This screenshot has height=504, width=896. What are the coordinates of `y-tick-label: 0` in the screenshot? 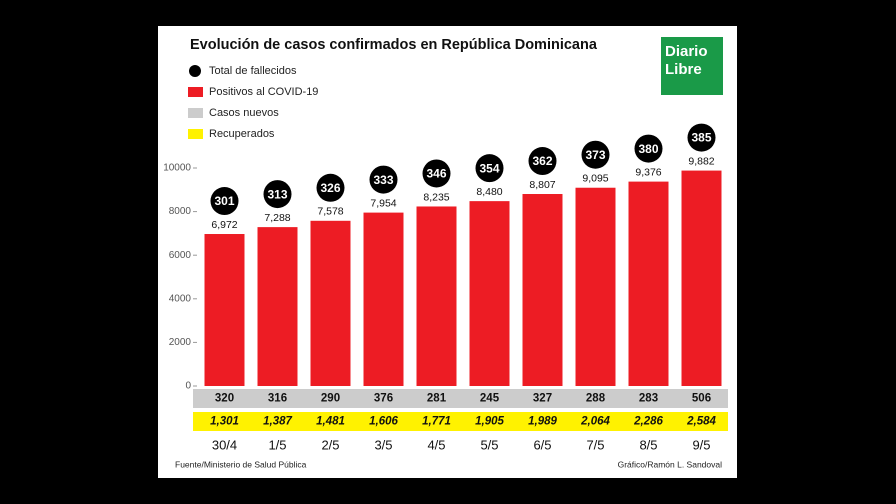 It's located at (188, 386).